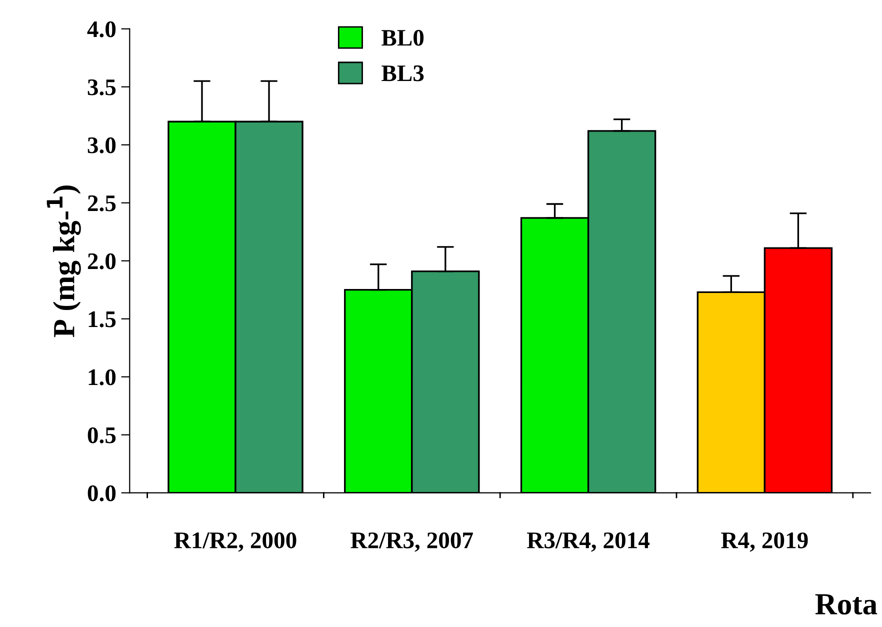  I want to click on y-tick-label: 0.0, so click(102, 493).